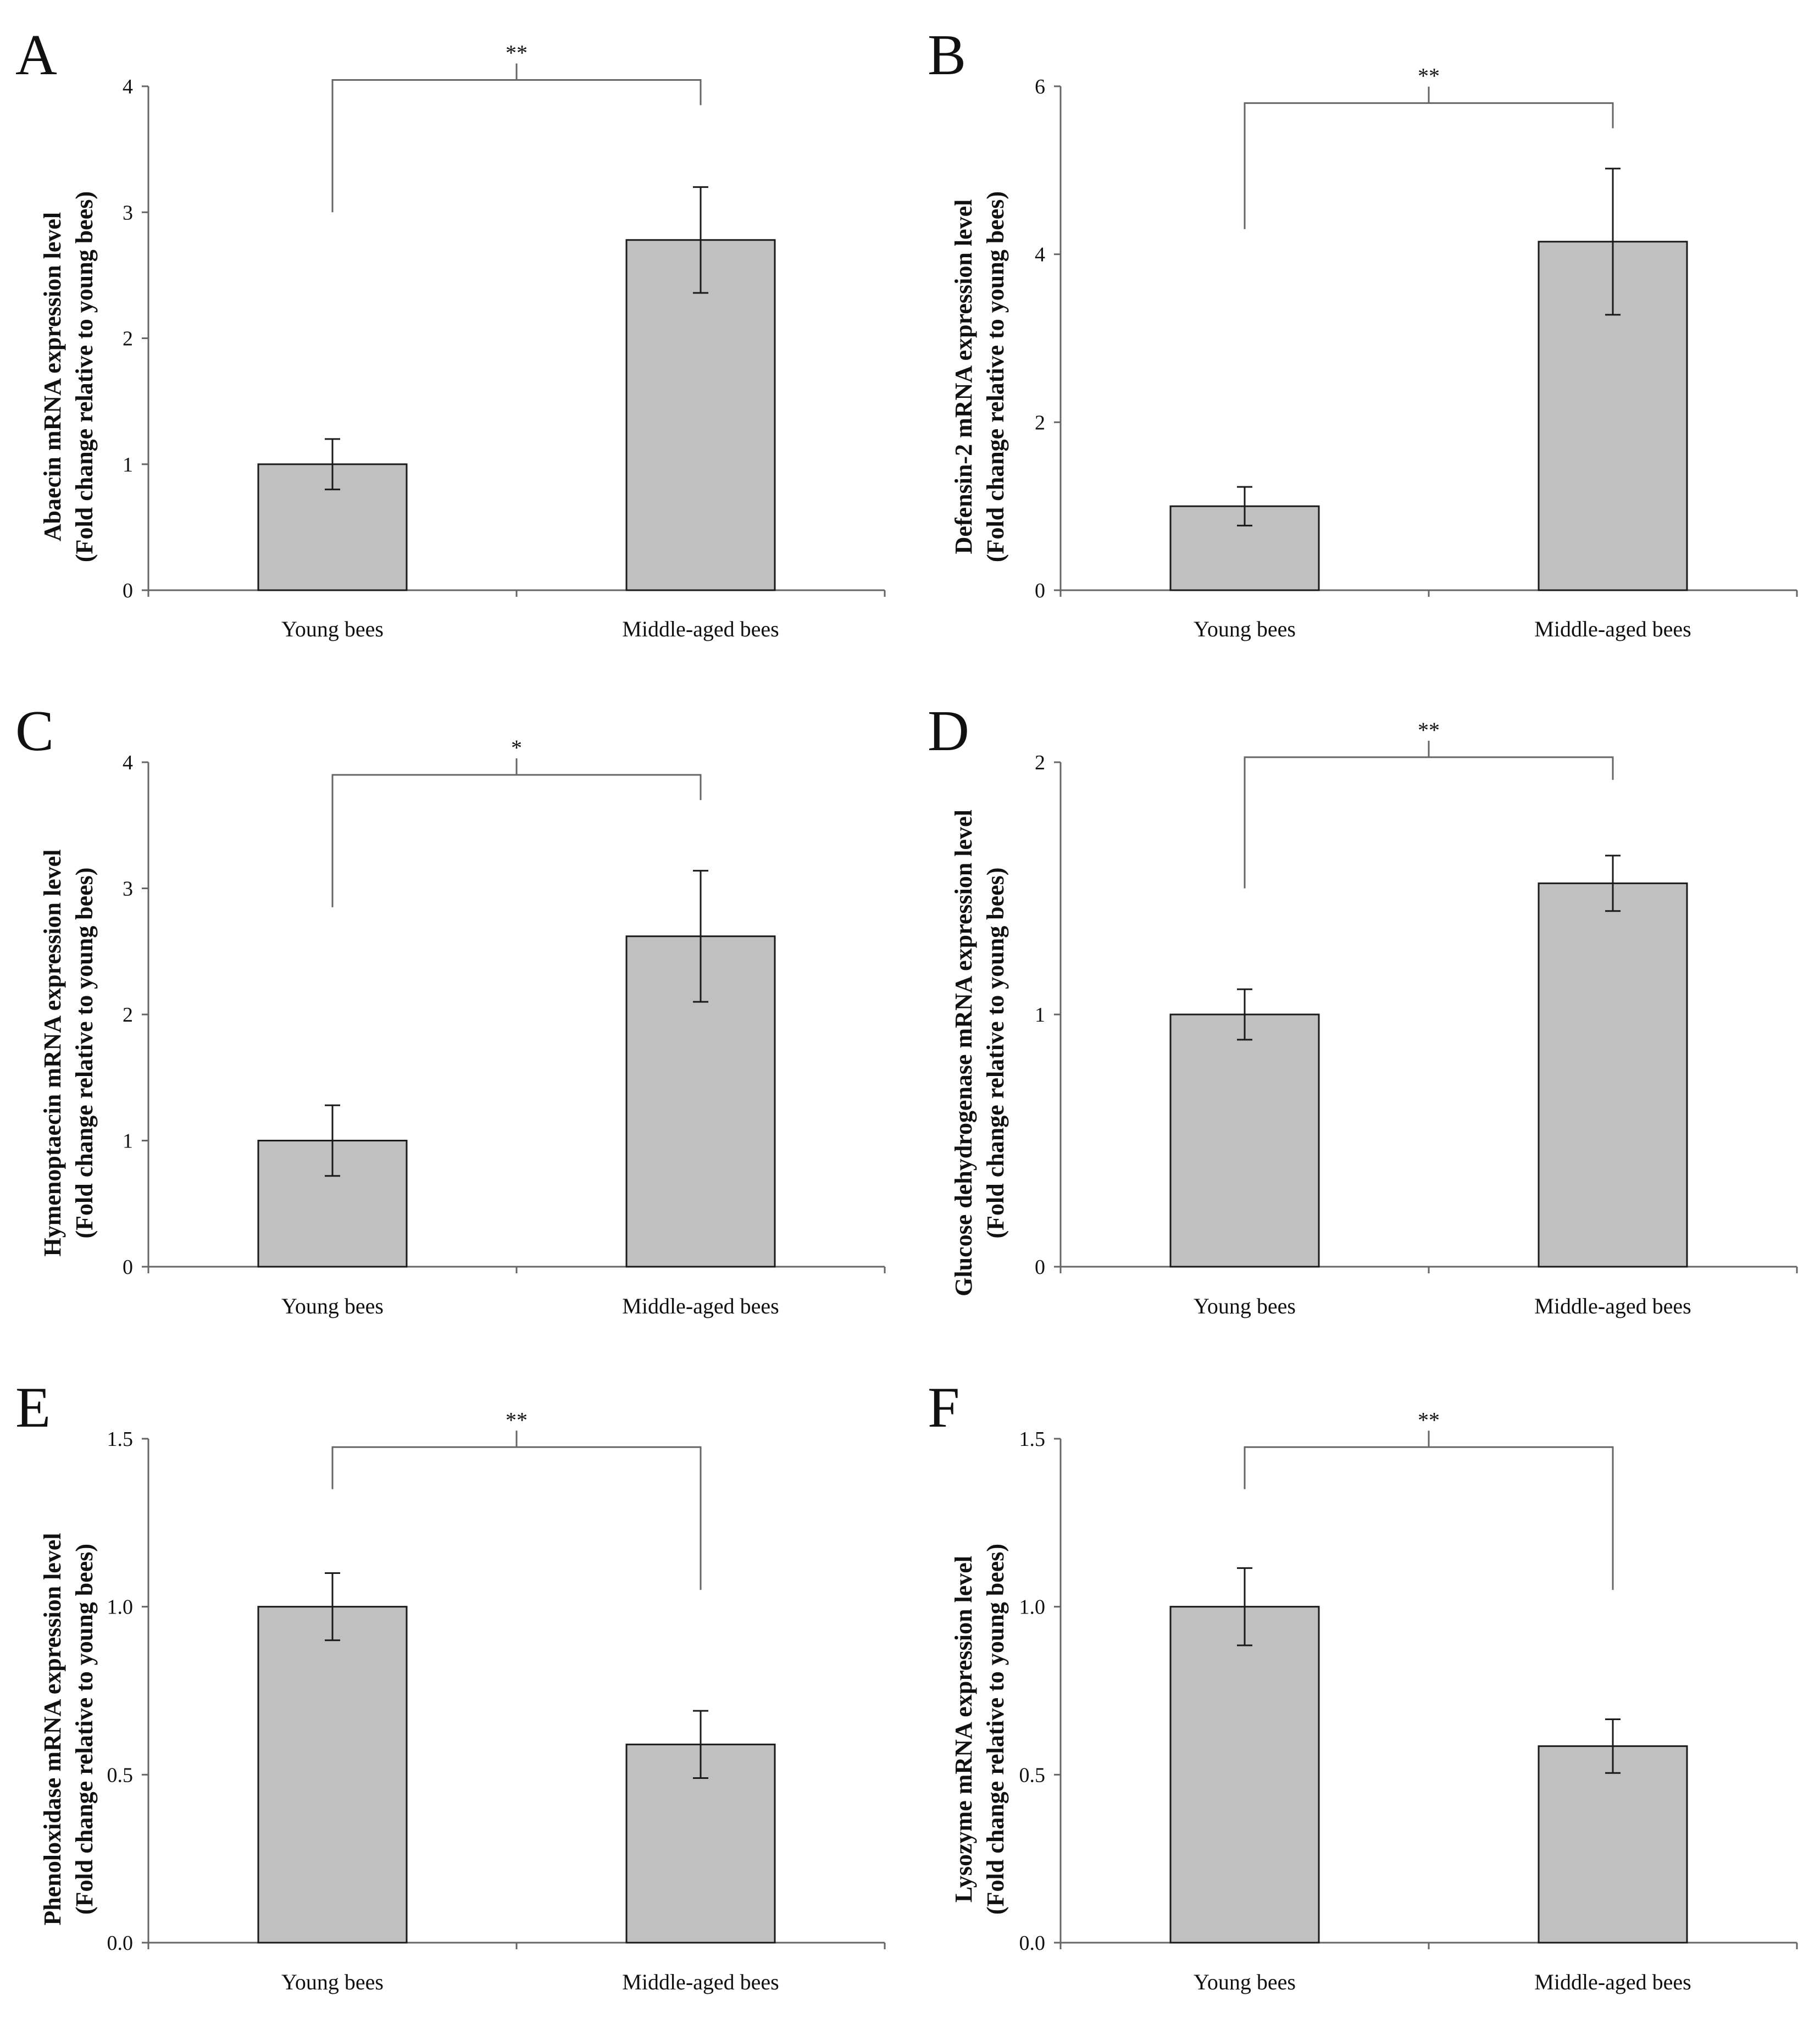  I want to click on significance-label: *, so click(516, 747).